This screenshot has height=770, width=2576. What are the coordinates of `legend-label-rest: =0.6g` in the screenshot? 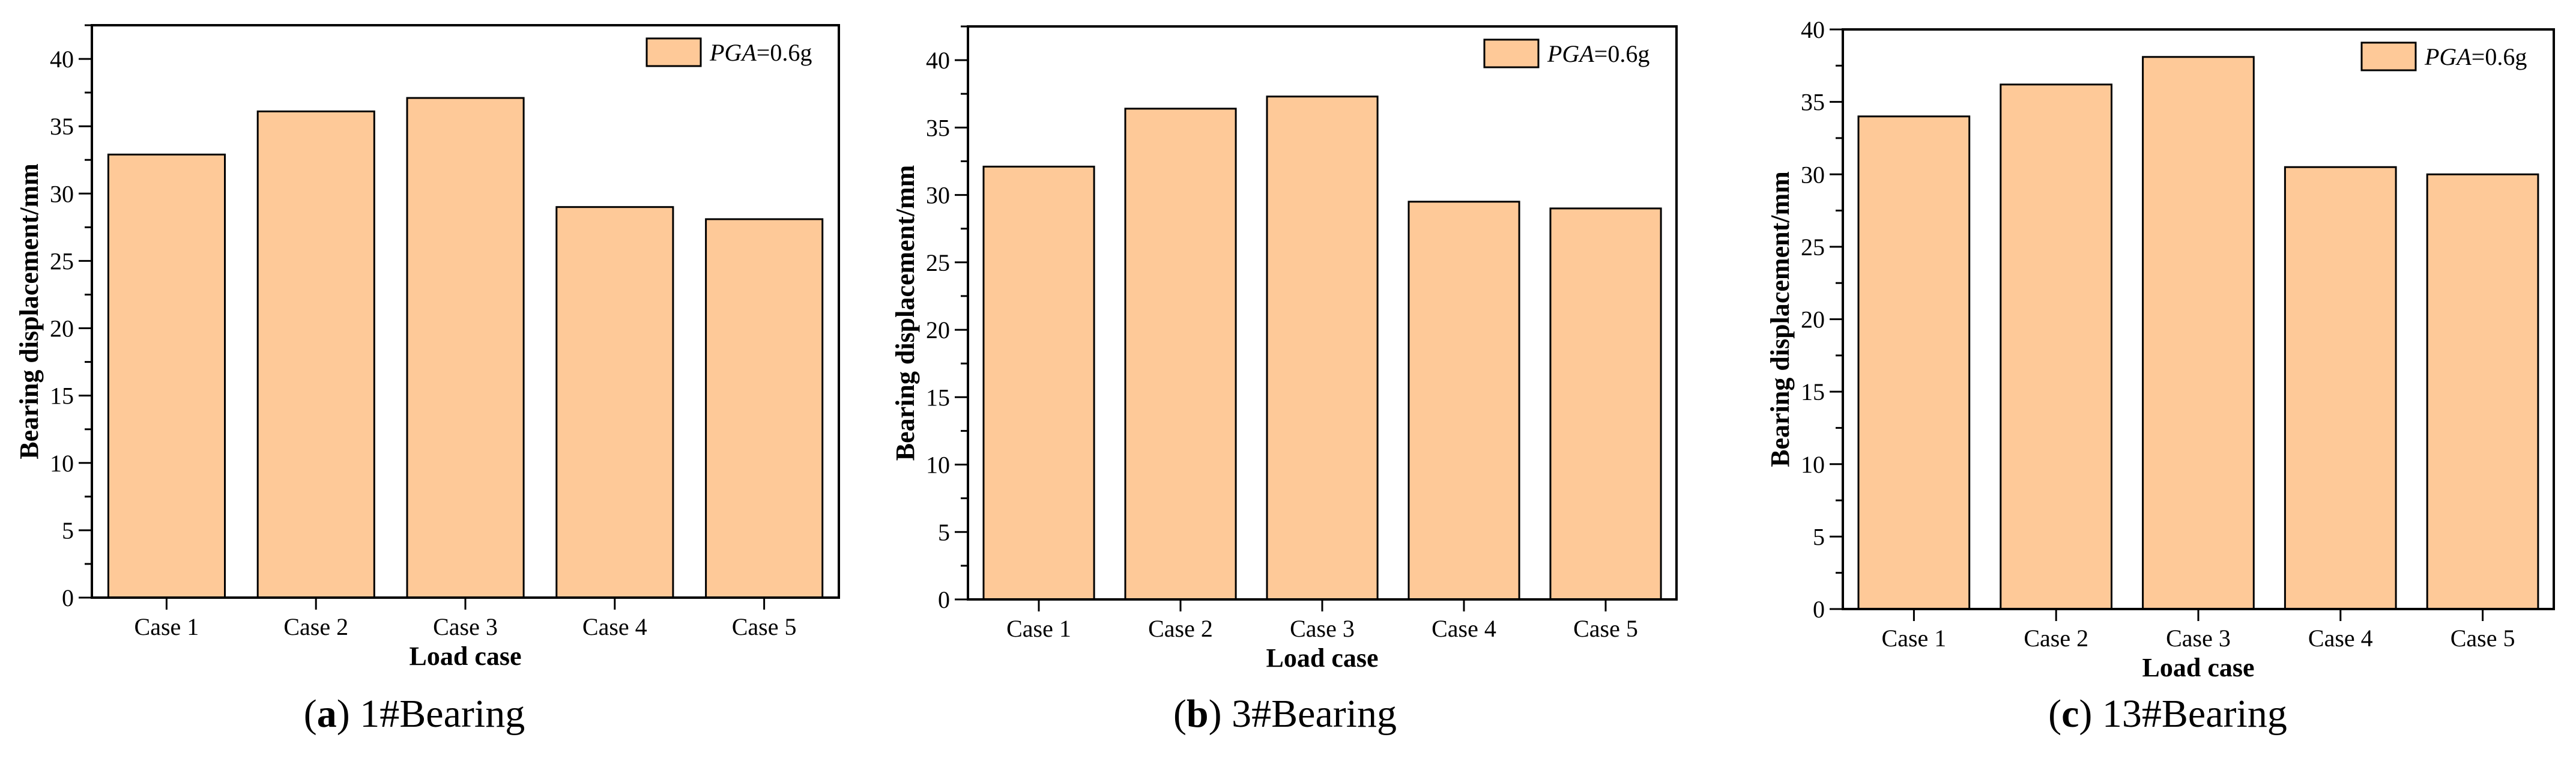 It's located at (1622, 53).